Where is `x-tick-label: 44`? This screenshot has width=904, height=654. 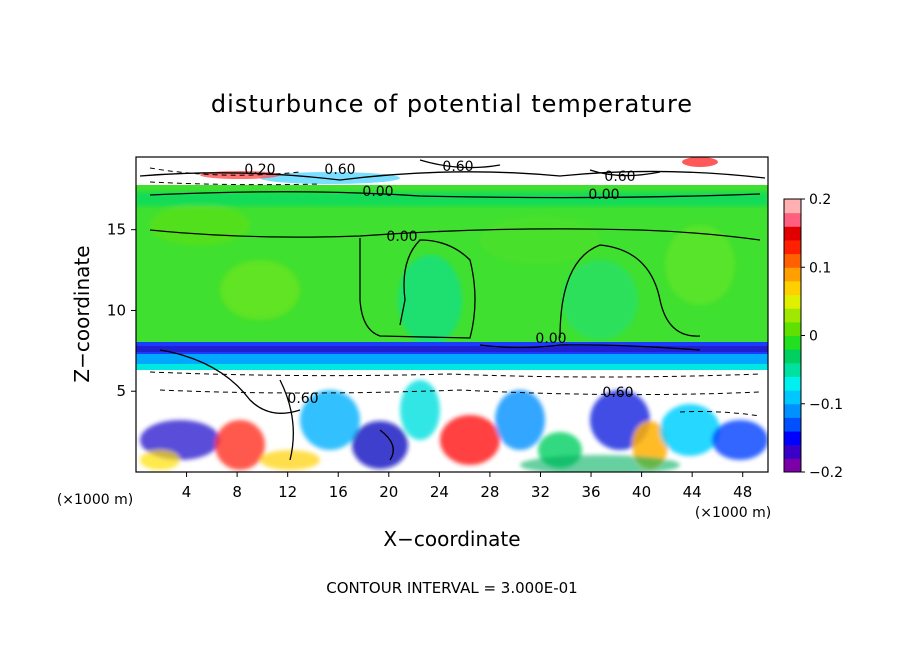
x-tick-label: 44 is located at coordinates (692, 492).